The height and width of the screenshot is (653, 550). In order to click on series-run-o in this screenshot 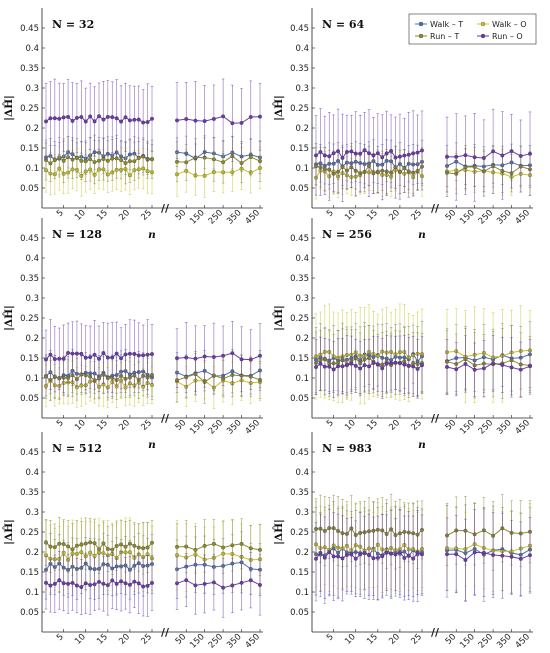, I will do `click(153, 356)`.